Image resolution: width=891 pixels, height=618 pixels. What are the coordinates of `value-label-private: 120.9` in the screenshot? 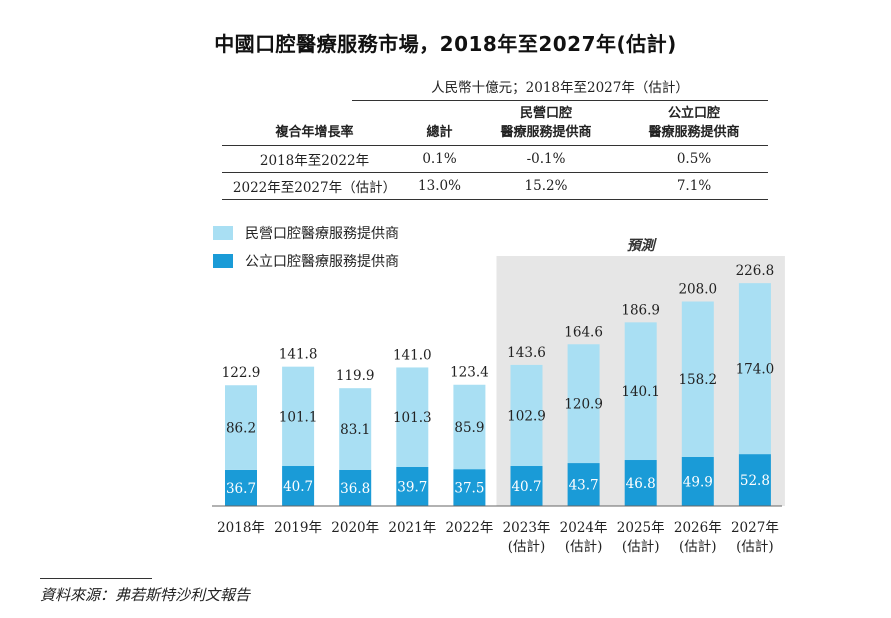 It's located at (583, 405).